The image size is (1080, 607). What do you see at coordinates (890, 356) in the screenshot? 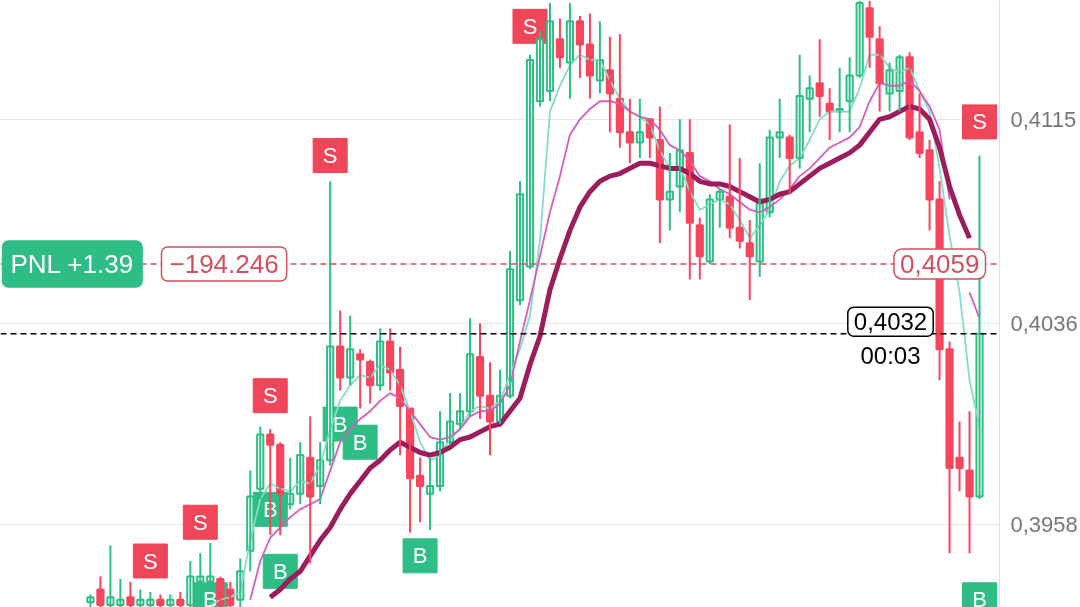
I see `annotation: 00:03` at bounding box center [890, 356].